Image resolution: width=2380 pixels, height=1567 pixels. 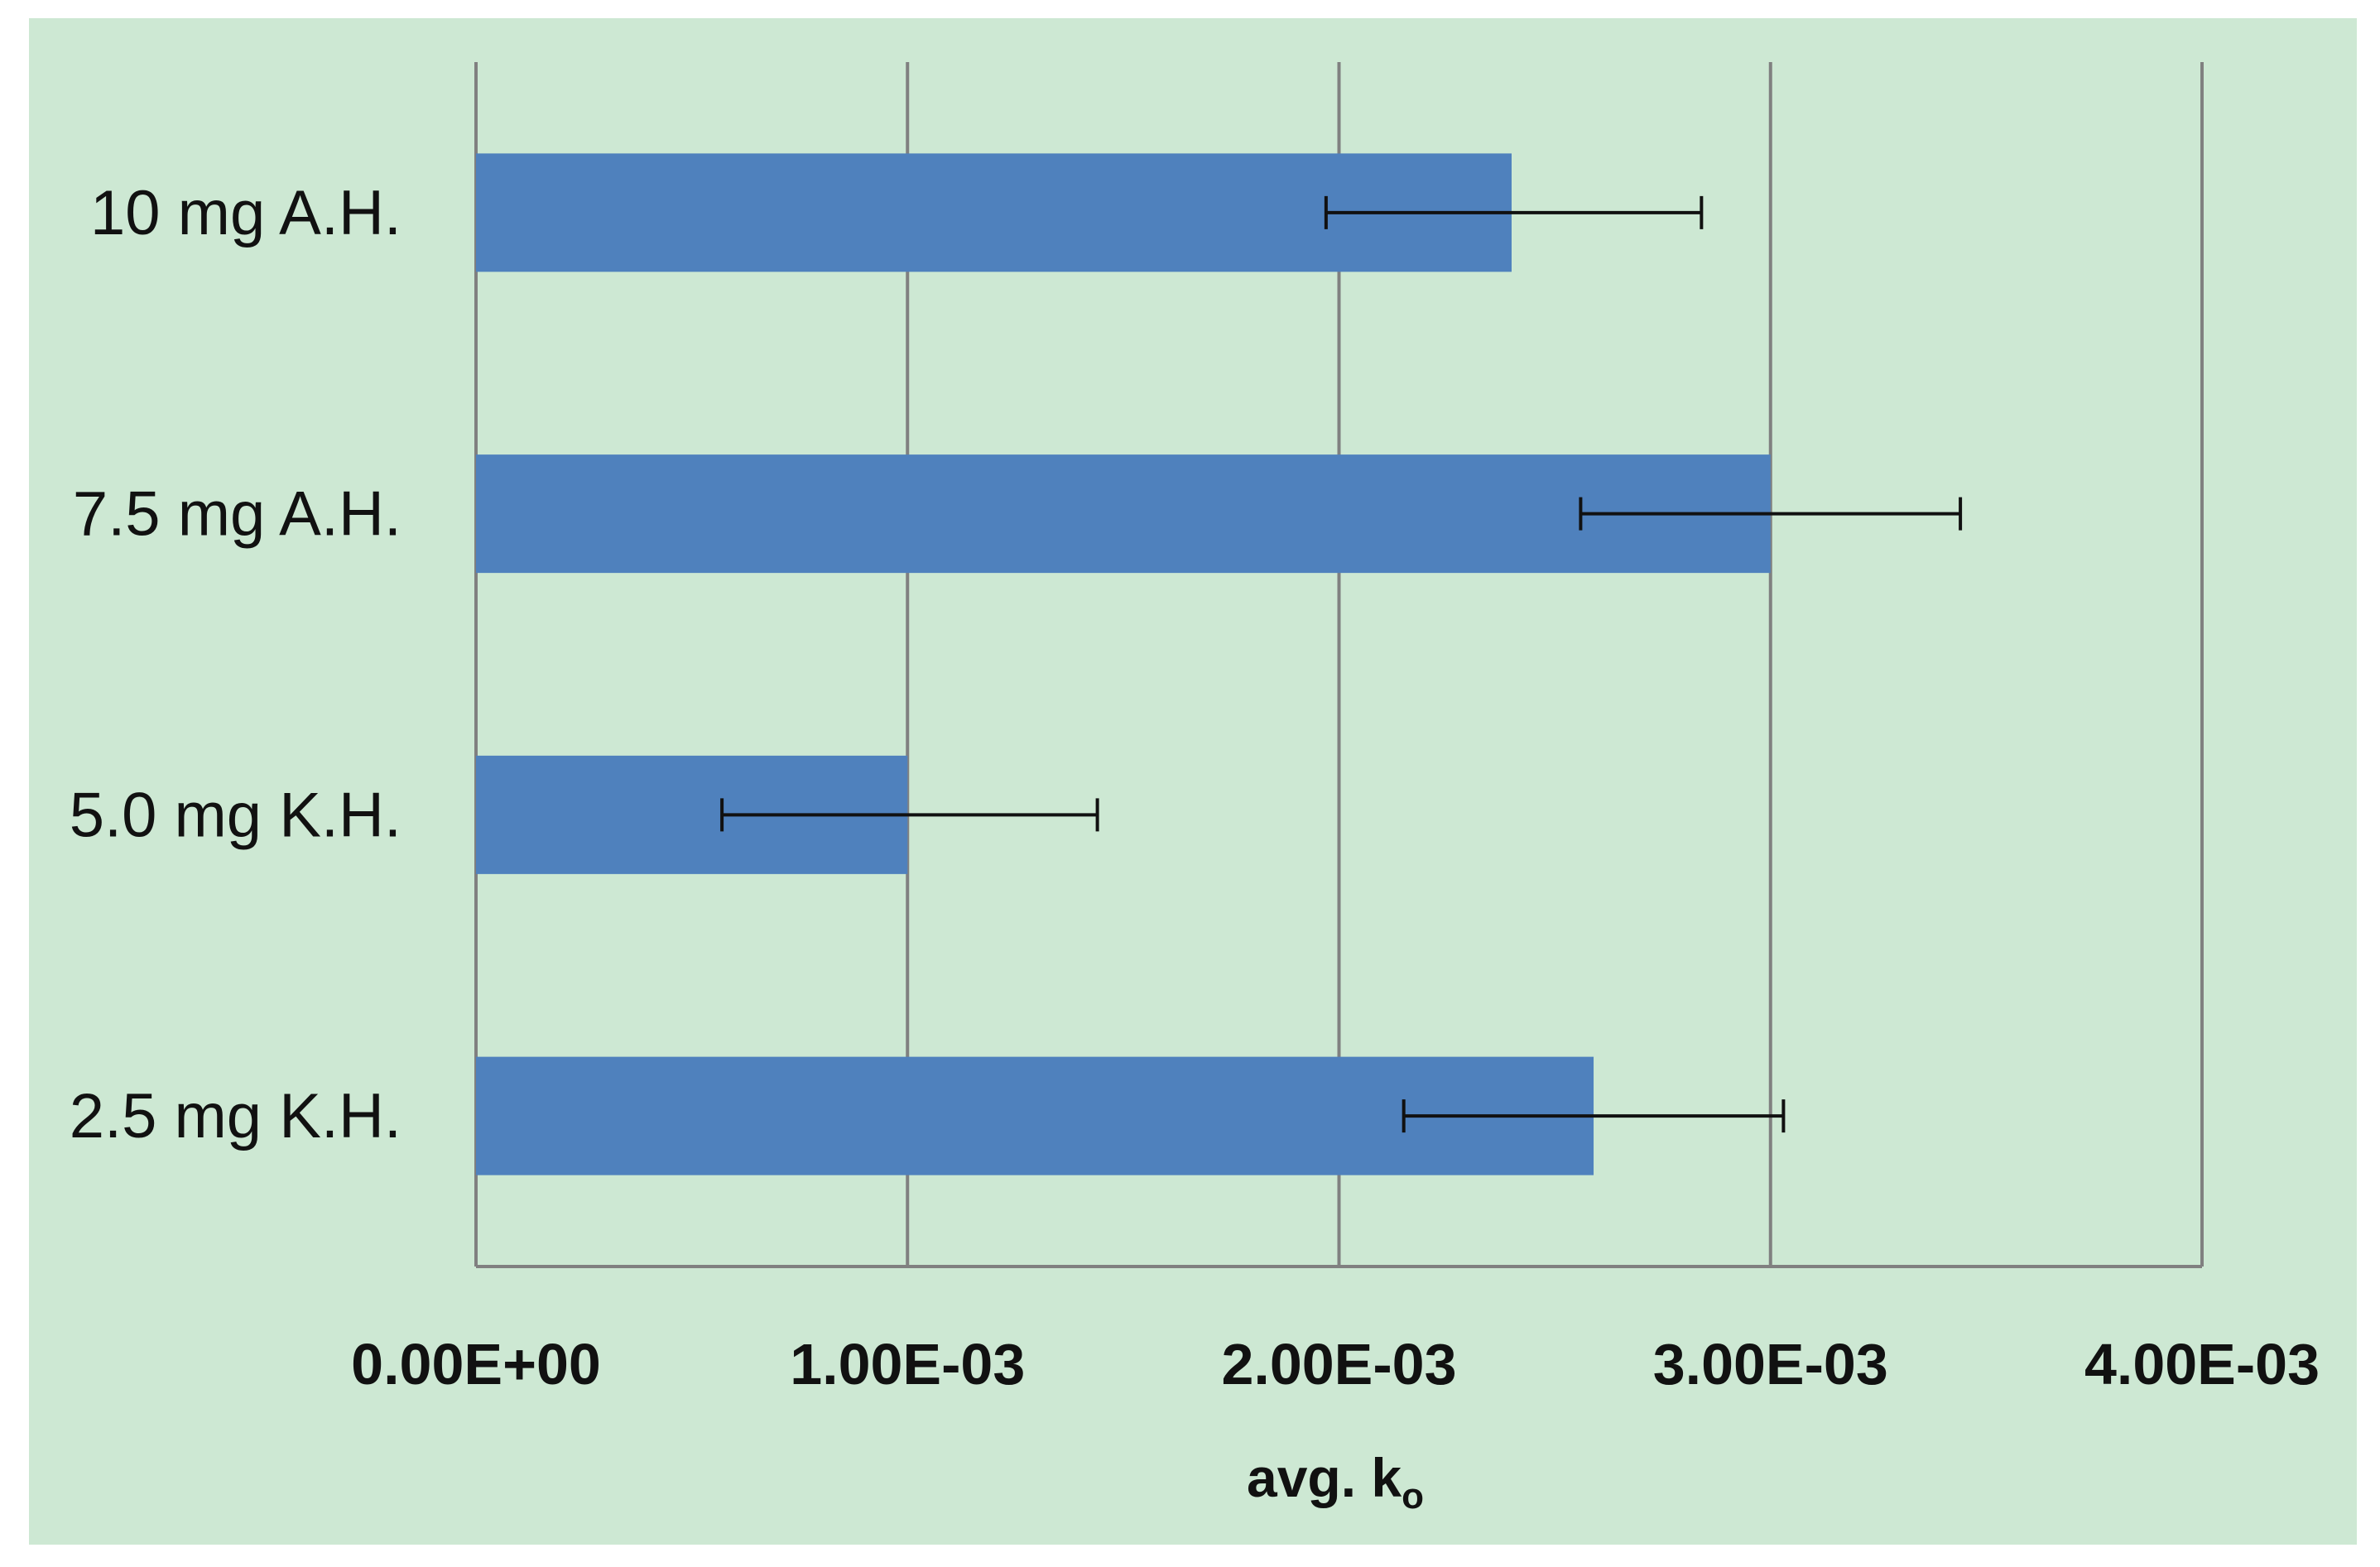 I want to click on x-tick-labels: 0.00E+00 1.00E-03 2.00E-03 3.00E-03 4.00E-03, so click(x=1335, y=1364).